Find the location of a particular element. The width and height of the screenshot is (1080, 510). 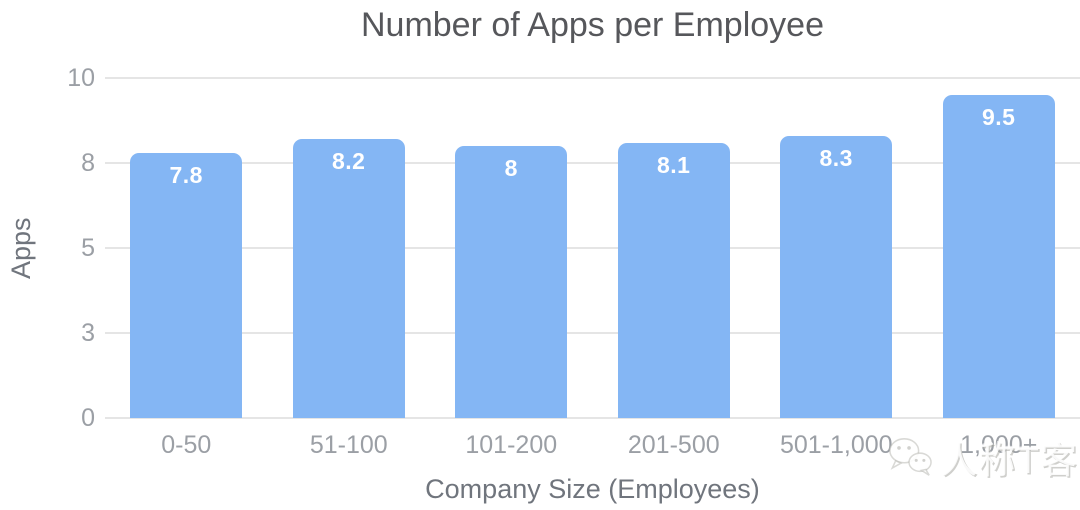

y-axis-title: Apps is located at coordinates (21, 248).